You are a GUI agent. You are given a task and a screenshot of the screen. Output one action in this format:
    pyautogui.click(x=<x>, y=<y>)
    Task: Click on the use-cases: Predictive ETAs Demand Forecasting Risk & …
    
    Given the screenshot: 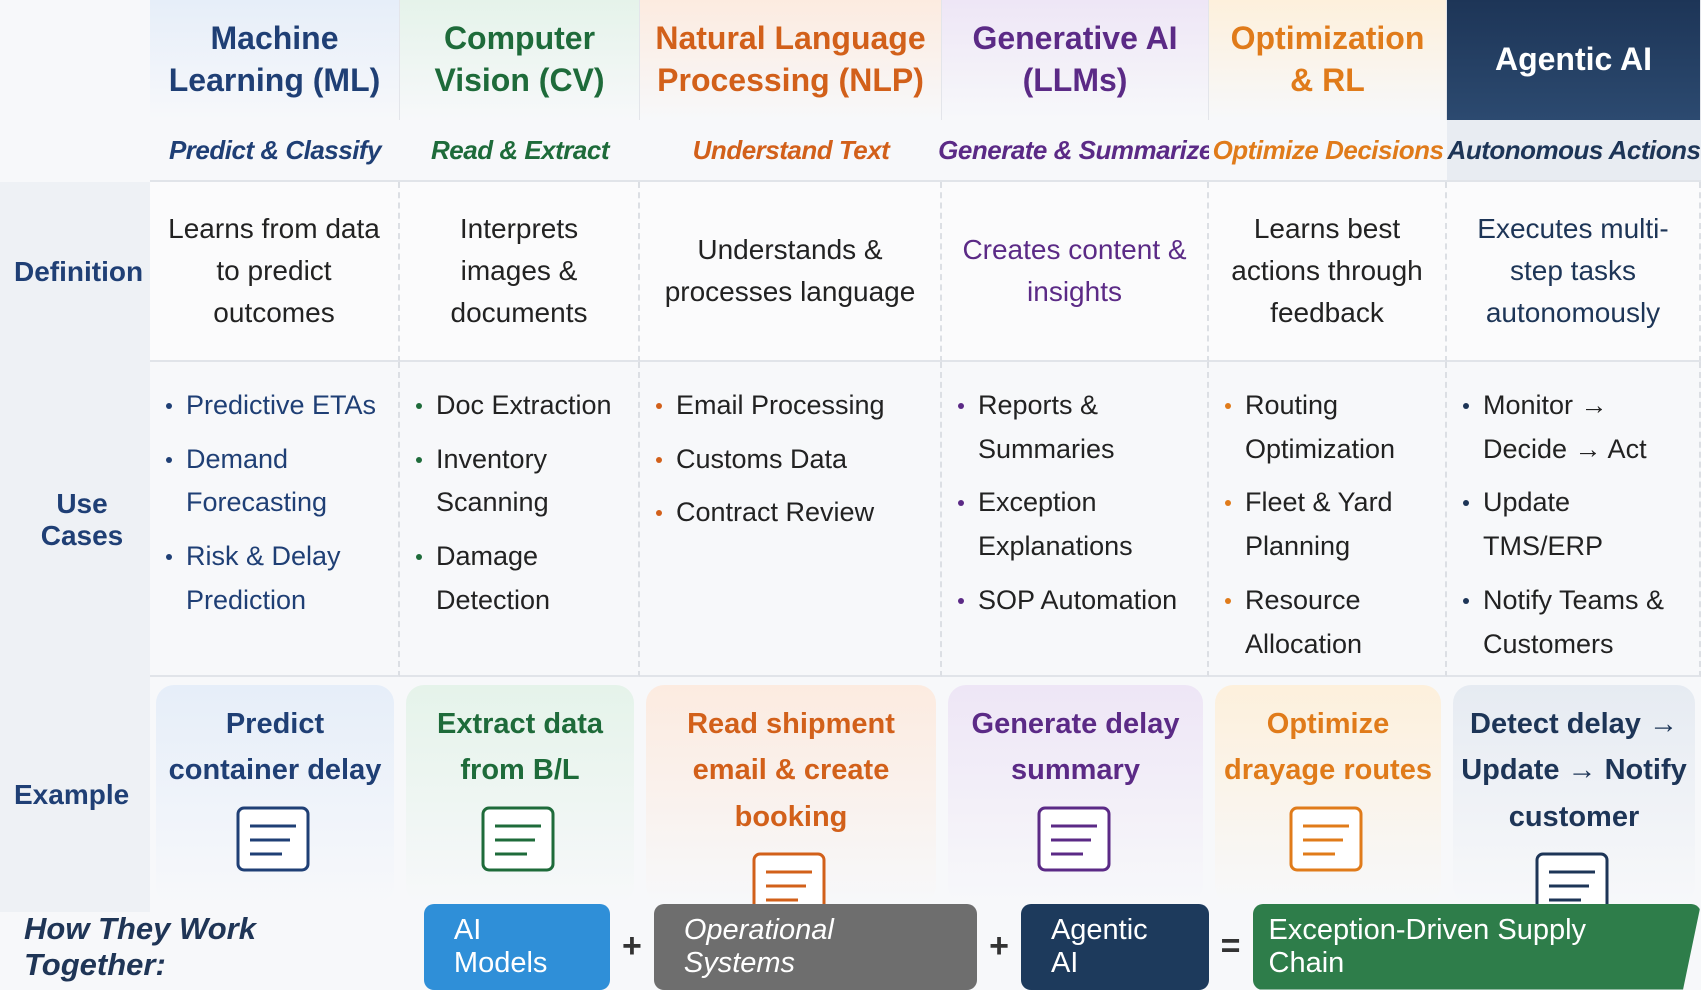 What is the action you would take?
    pyautogui.click(x=275, y=519)
    